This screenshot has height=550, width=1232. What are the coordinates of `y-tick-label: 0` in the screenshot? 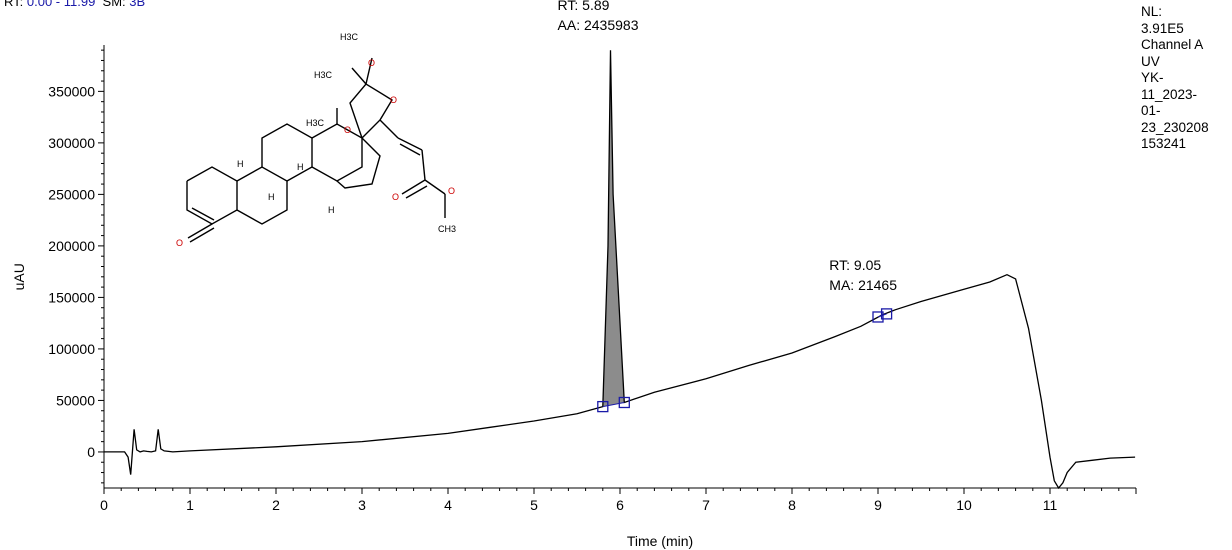 It's located at (91, 452).